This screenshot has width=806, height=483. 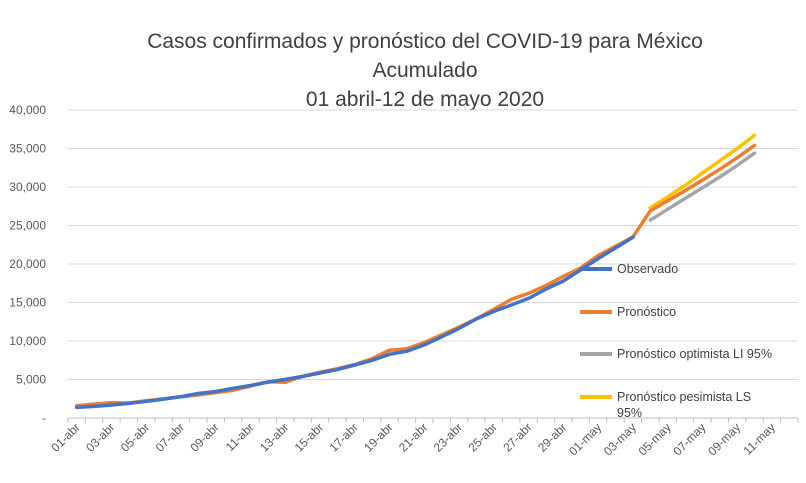 I want to click on x-tick-label: 29-abr, so click(x=552, y=437).